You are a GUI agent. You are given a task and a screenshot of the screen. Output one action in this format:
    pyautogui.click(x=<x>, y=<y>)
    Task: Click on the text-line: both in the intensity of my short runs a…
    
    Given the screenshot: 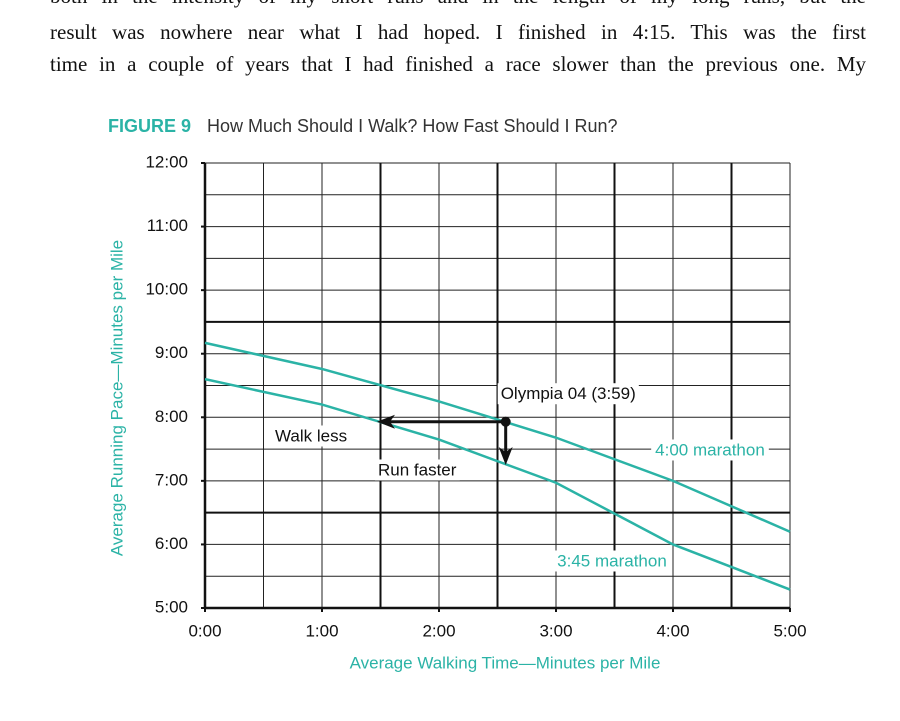 What is the action you would take?
    pyautogui.click(x=458, y=6)
    